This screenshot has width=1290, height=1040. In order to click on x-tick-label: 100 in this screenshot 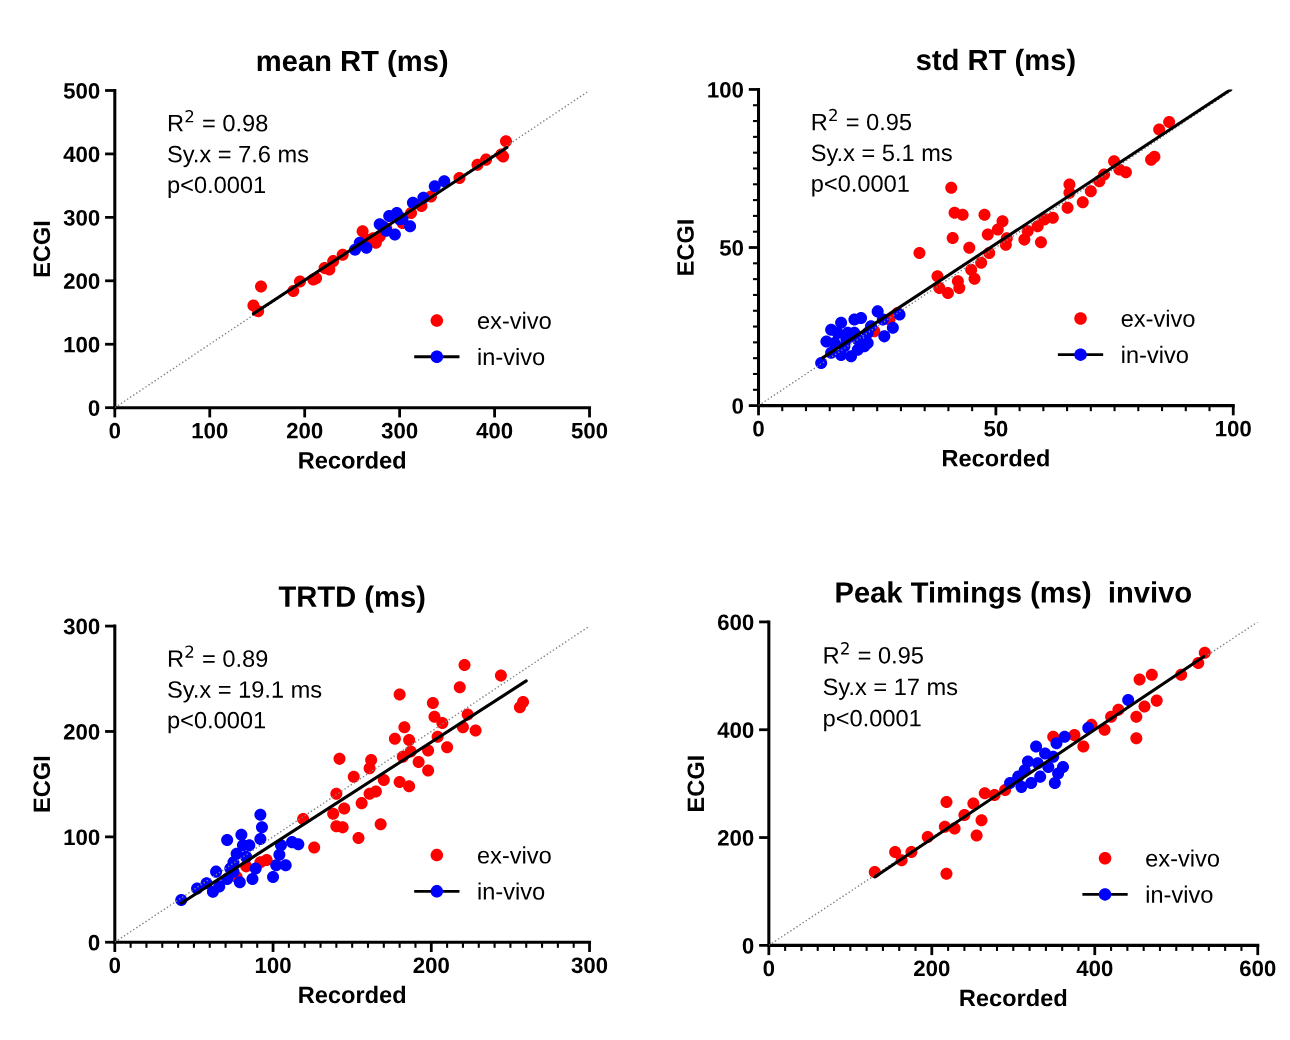, I will do `click(273, 965)`.